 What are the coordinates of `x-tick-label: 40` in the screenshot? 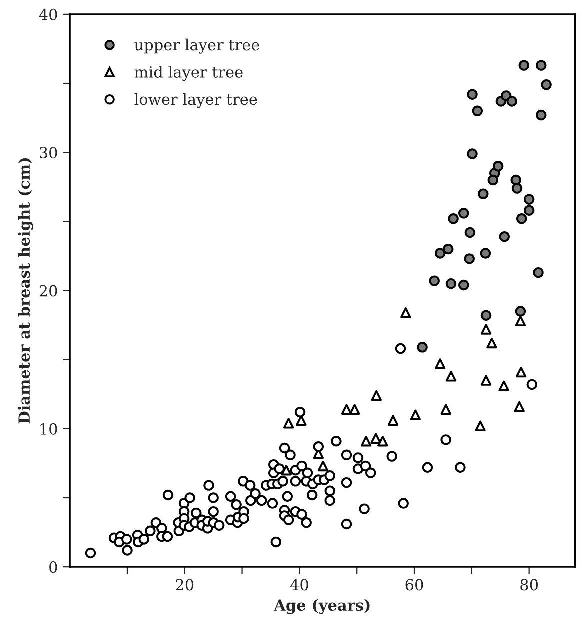 It's located at (299, 585).